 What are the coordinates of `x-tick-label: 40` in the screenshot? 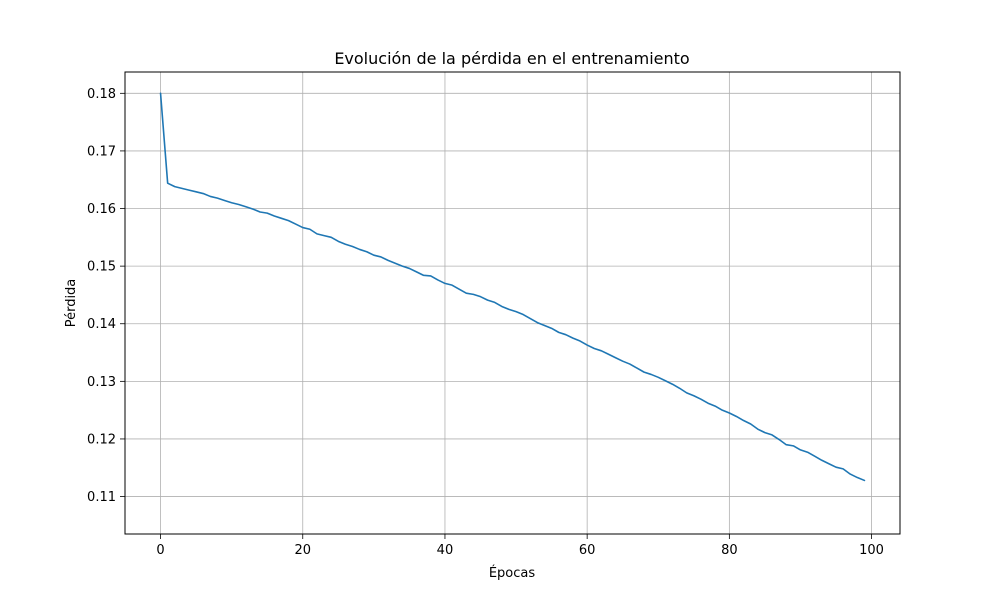 It's located at (445, 550).